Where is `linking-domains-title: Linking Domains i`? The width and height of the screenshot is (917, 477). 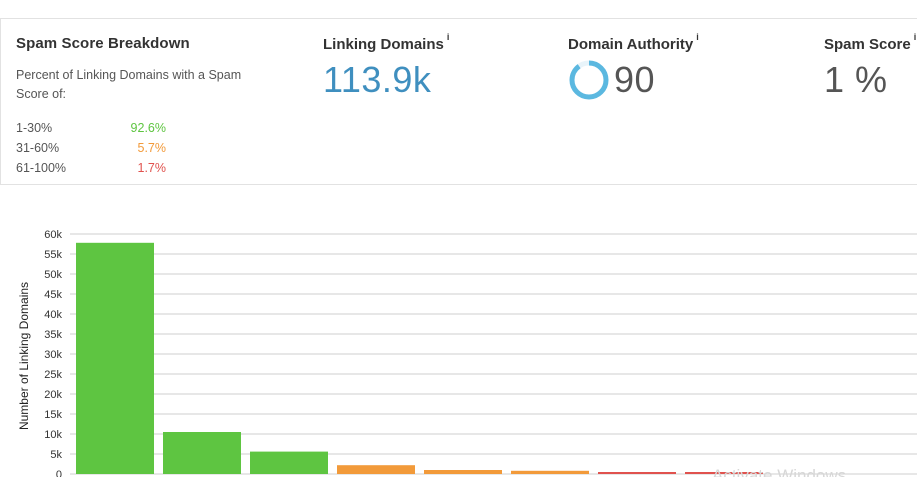
linking-domains-title: Linking Domains i is located at coordinates (386, 42).